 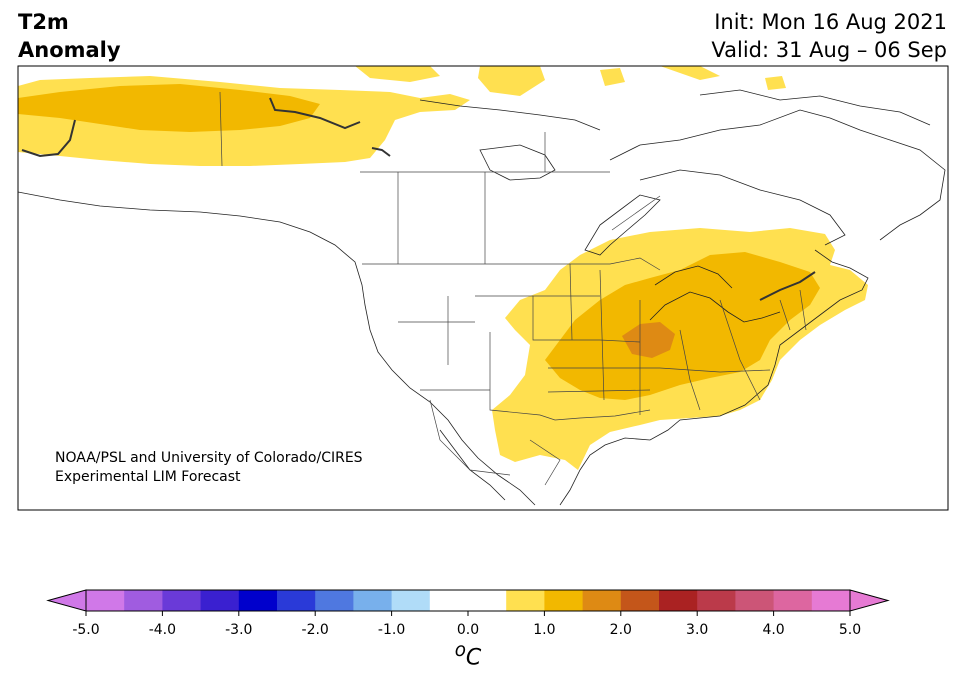 What do you see at coordinates (460, 650) in the screenshot?
I see `unit-degree: o` at bounding box center [460, 650].